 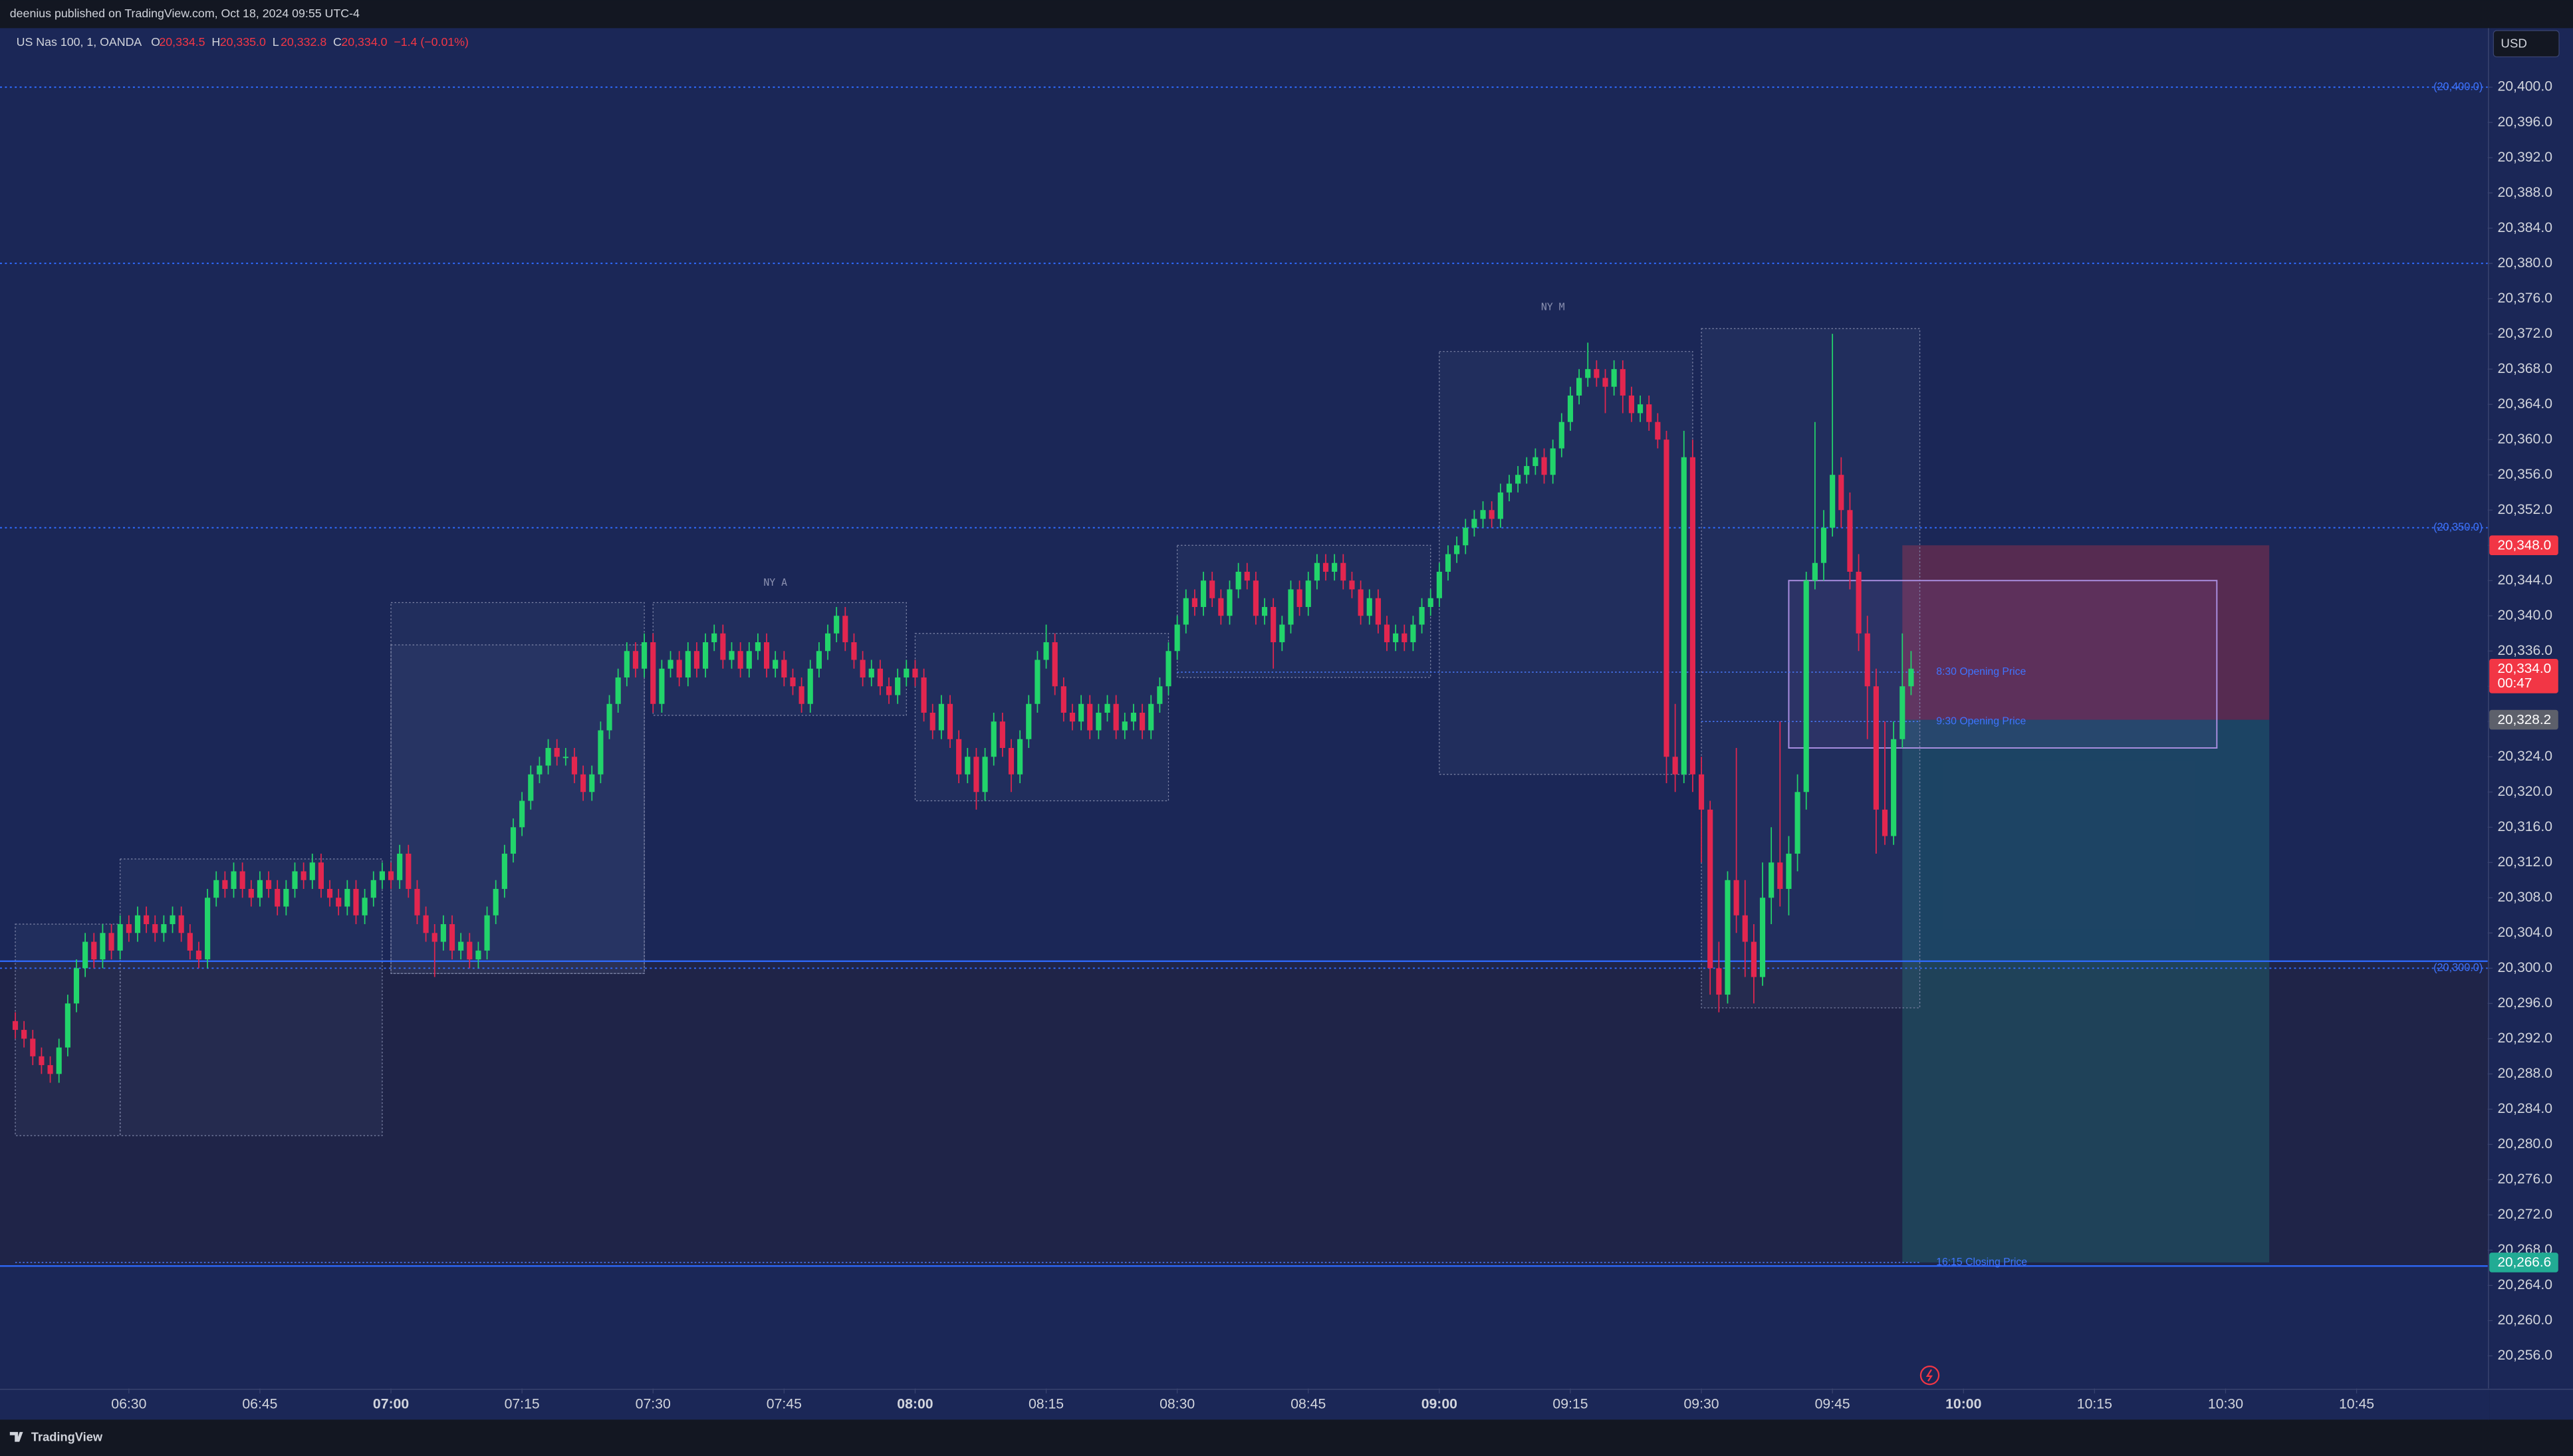 I want to click on price-tag-label: 20,266.6, so click(x=2524, y=1262).